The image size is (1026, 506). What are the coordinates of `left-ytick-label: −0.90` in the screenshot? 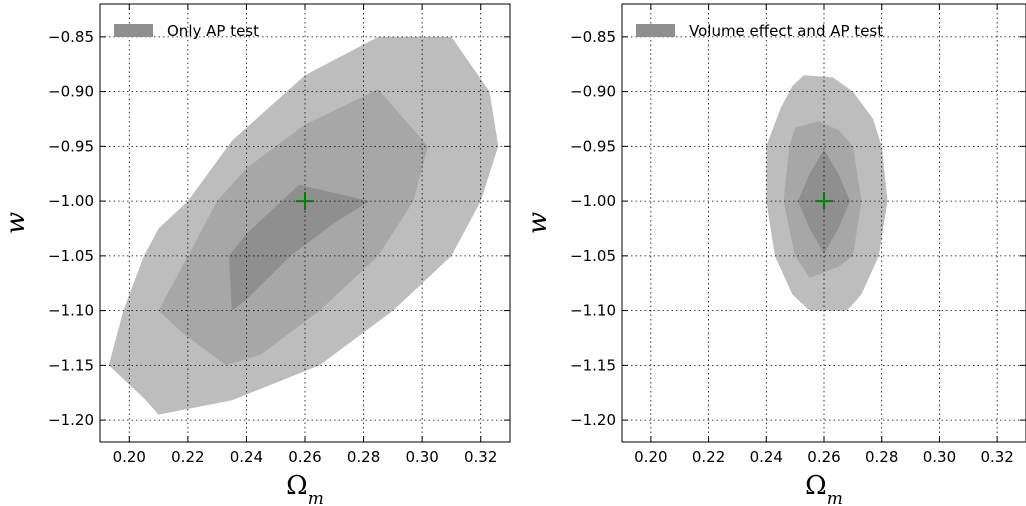 It's located at (71, 92).